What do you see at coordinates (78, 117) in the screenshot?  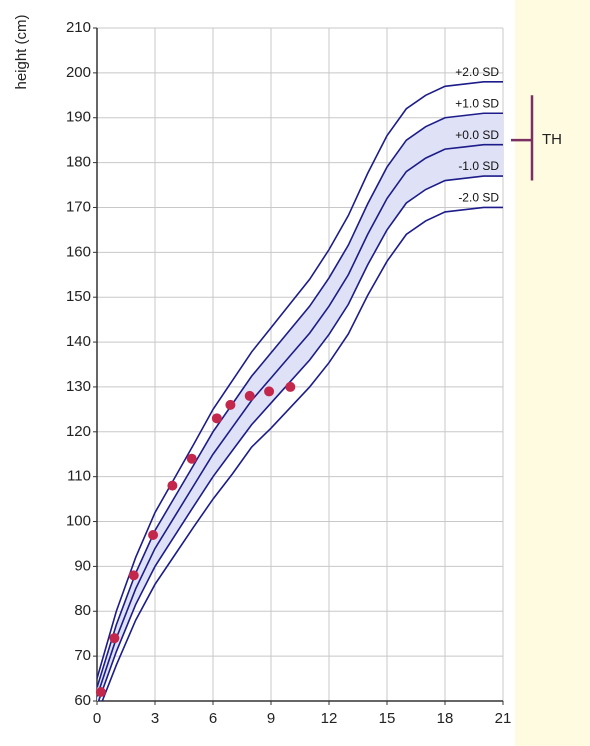 I see `y-tick-label: 190` at bounding box center [78, 117].